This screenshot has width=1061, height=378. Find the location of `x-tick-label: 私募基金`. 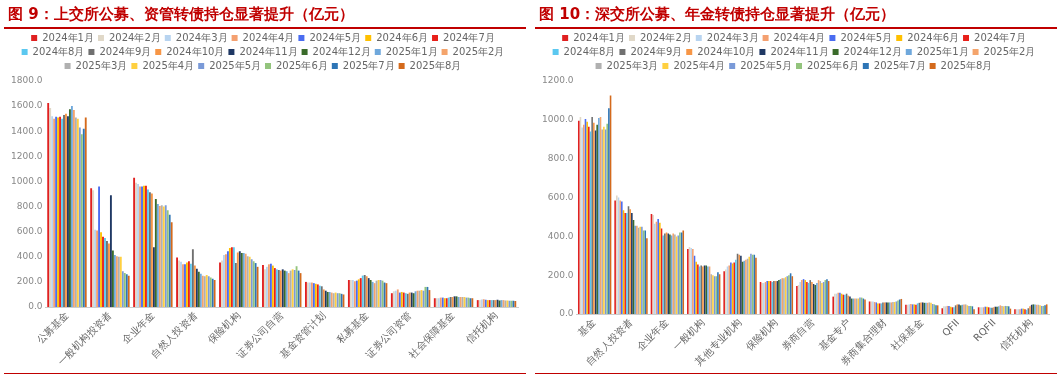

x-tick-label: 私募基金 is located at coordinates (352, 327).